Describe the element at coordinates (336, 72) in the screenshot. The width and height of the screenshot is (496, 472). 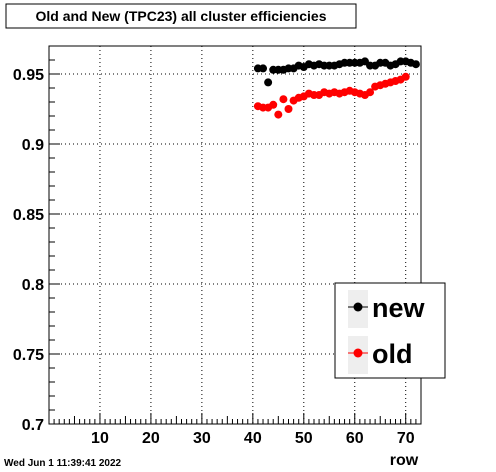
I see `series-new` at that location.